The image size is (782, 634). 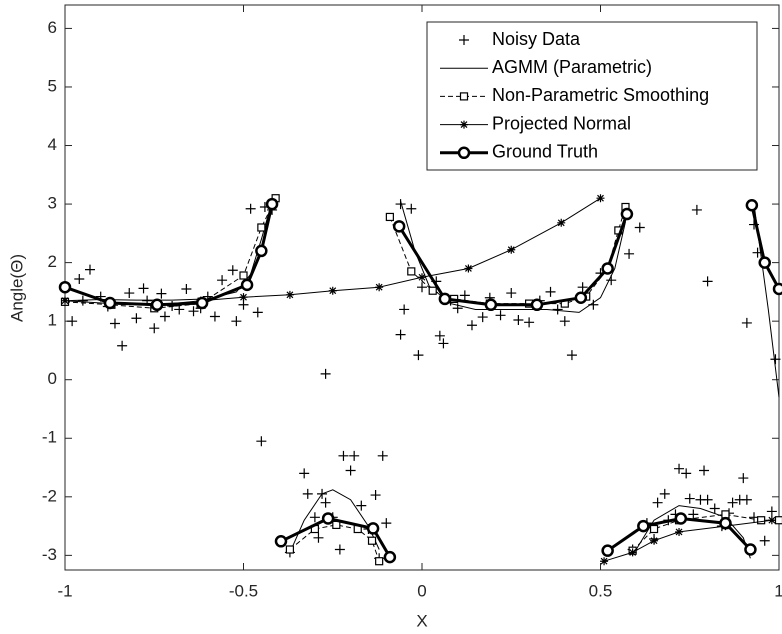 I want to click on x-tick-label: -1, so click(x=64, y=590).